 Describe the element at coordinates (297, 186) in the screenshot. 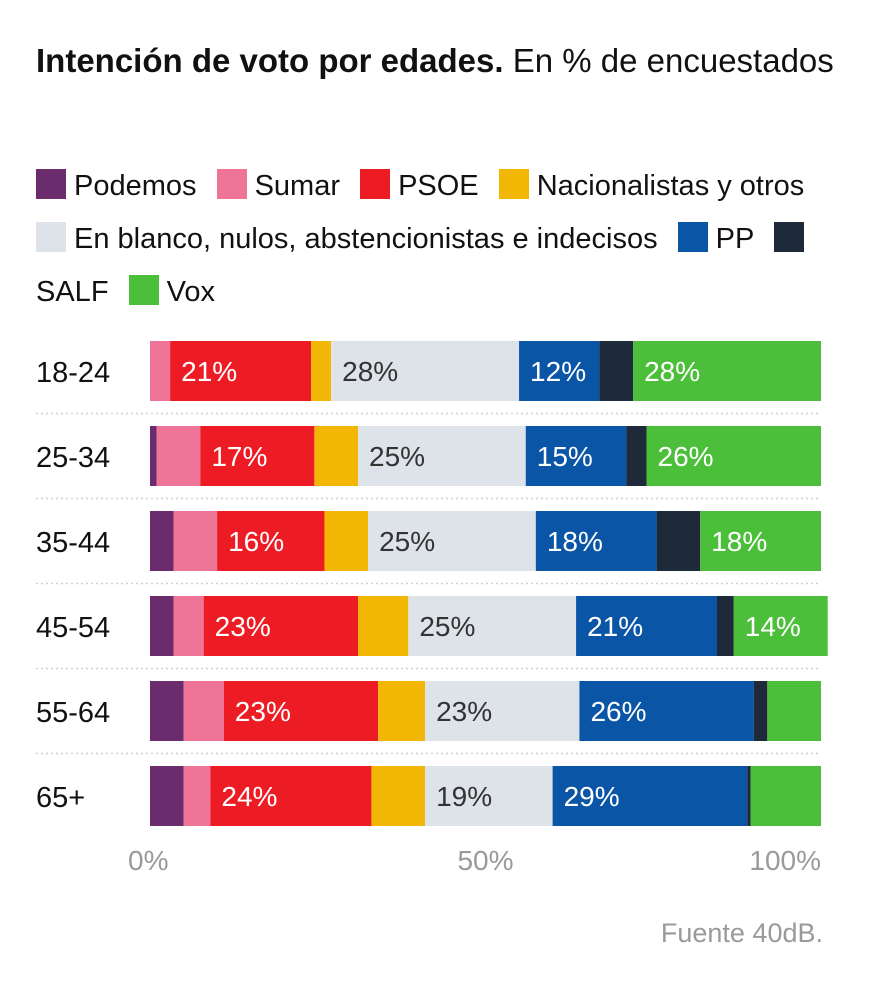

I see `legend-label-1: Sumar` at that location.